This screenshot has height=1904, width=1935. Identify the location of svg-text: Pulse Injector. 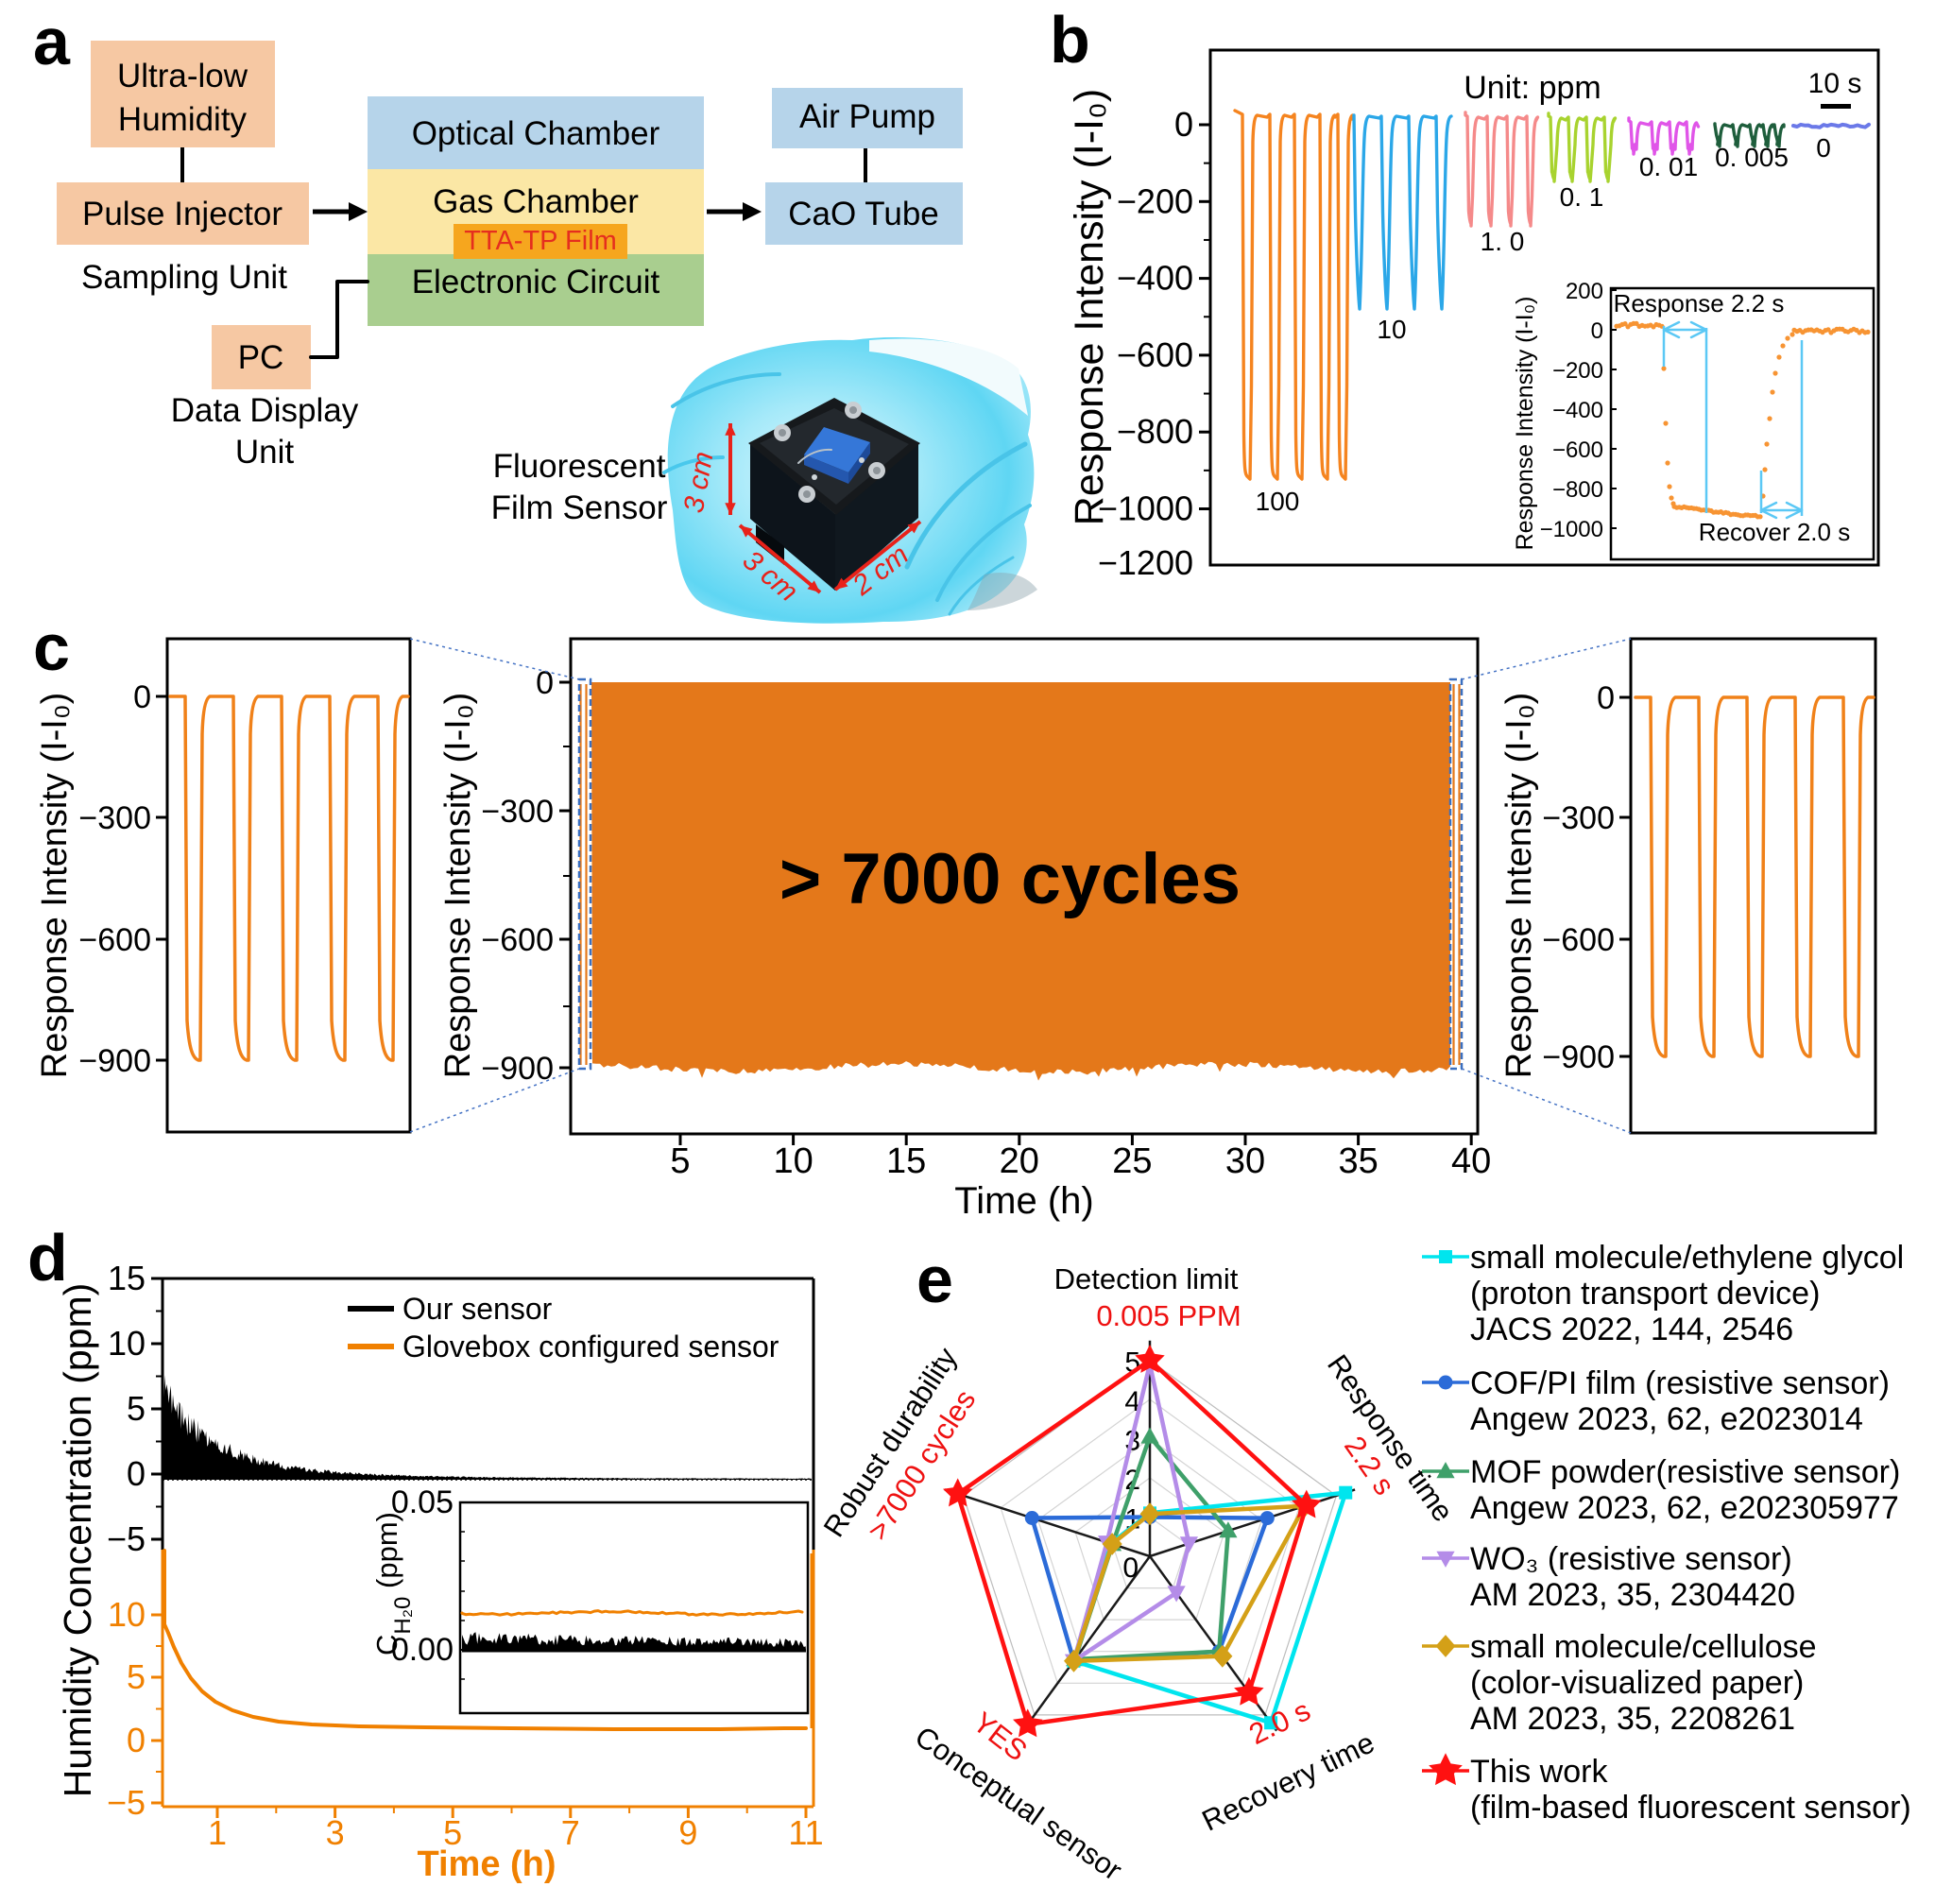
(182, 214).